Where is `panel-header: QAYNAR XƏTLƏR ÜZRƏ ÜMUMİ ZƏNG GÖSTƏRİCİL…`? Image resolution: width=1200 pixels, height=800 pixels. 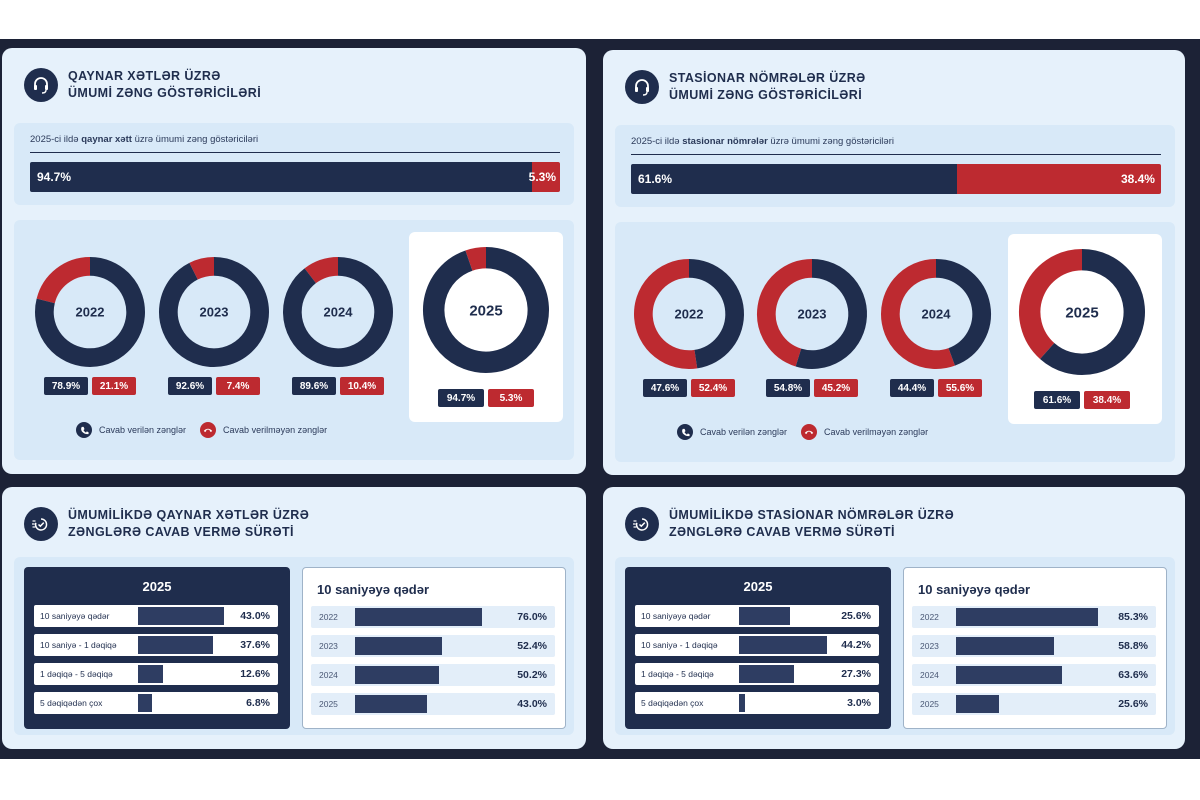
panel-header: QAYNAR XƏTLƏR ÜZRƏ ÜMUMİ ZƏNG GÖSTƏRİCİL… is located at coordinates (142, 85).